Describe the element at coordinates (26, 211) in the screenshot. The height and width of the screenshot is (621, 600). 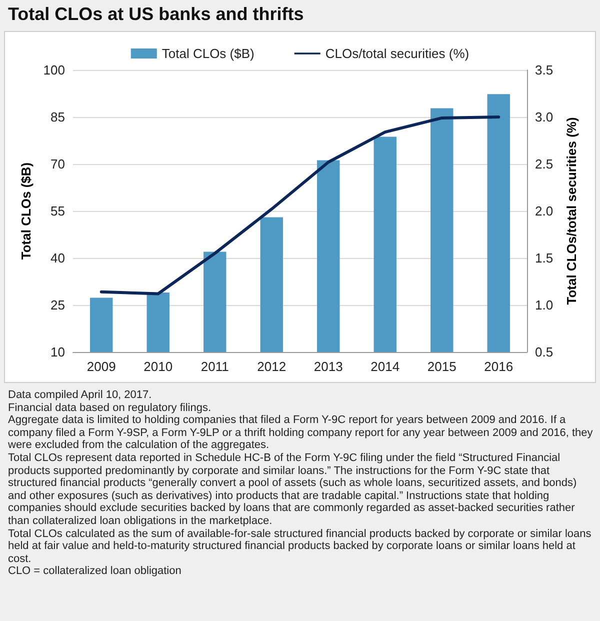
I see `y-axis-title: Total CLOs ($B)` at that location.